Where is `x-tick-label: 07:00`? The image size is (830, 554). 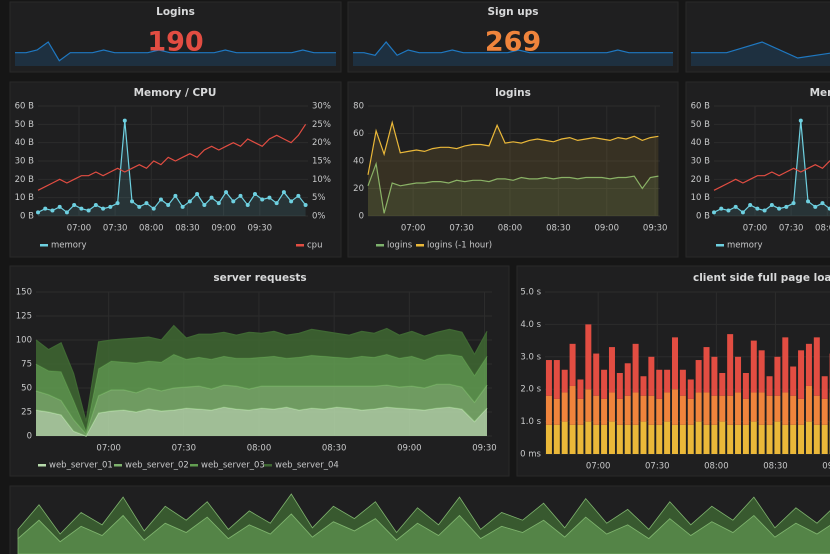
x-tick-label: 07:00 is located at coordinates (755, 229).